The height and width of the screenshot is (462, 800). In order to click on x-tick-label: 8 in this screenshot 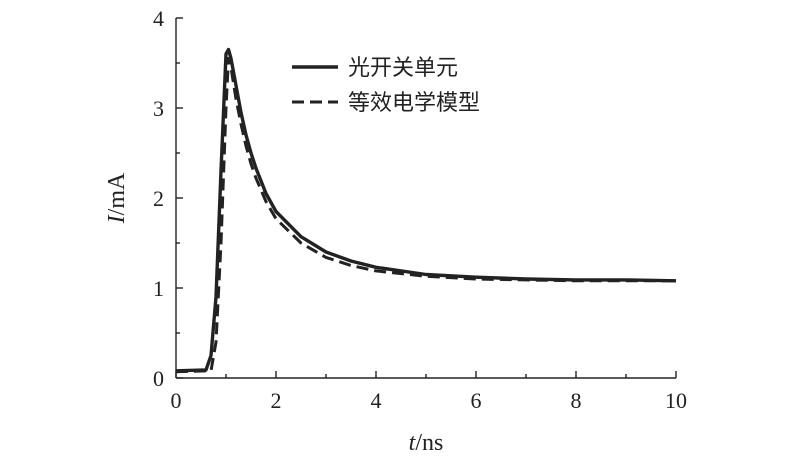, I will do `click(576, 400)`.